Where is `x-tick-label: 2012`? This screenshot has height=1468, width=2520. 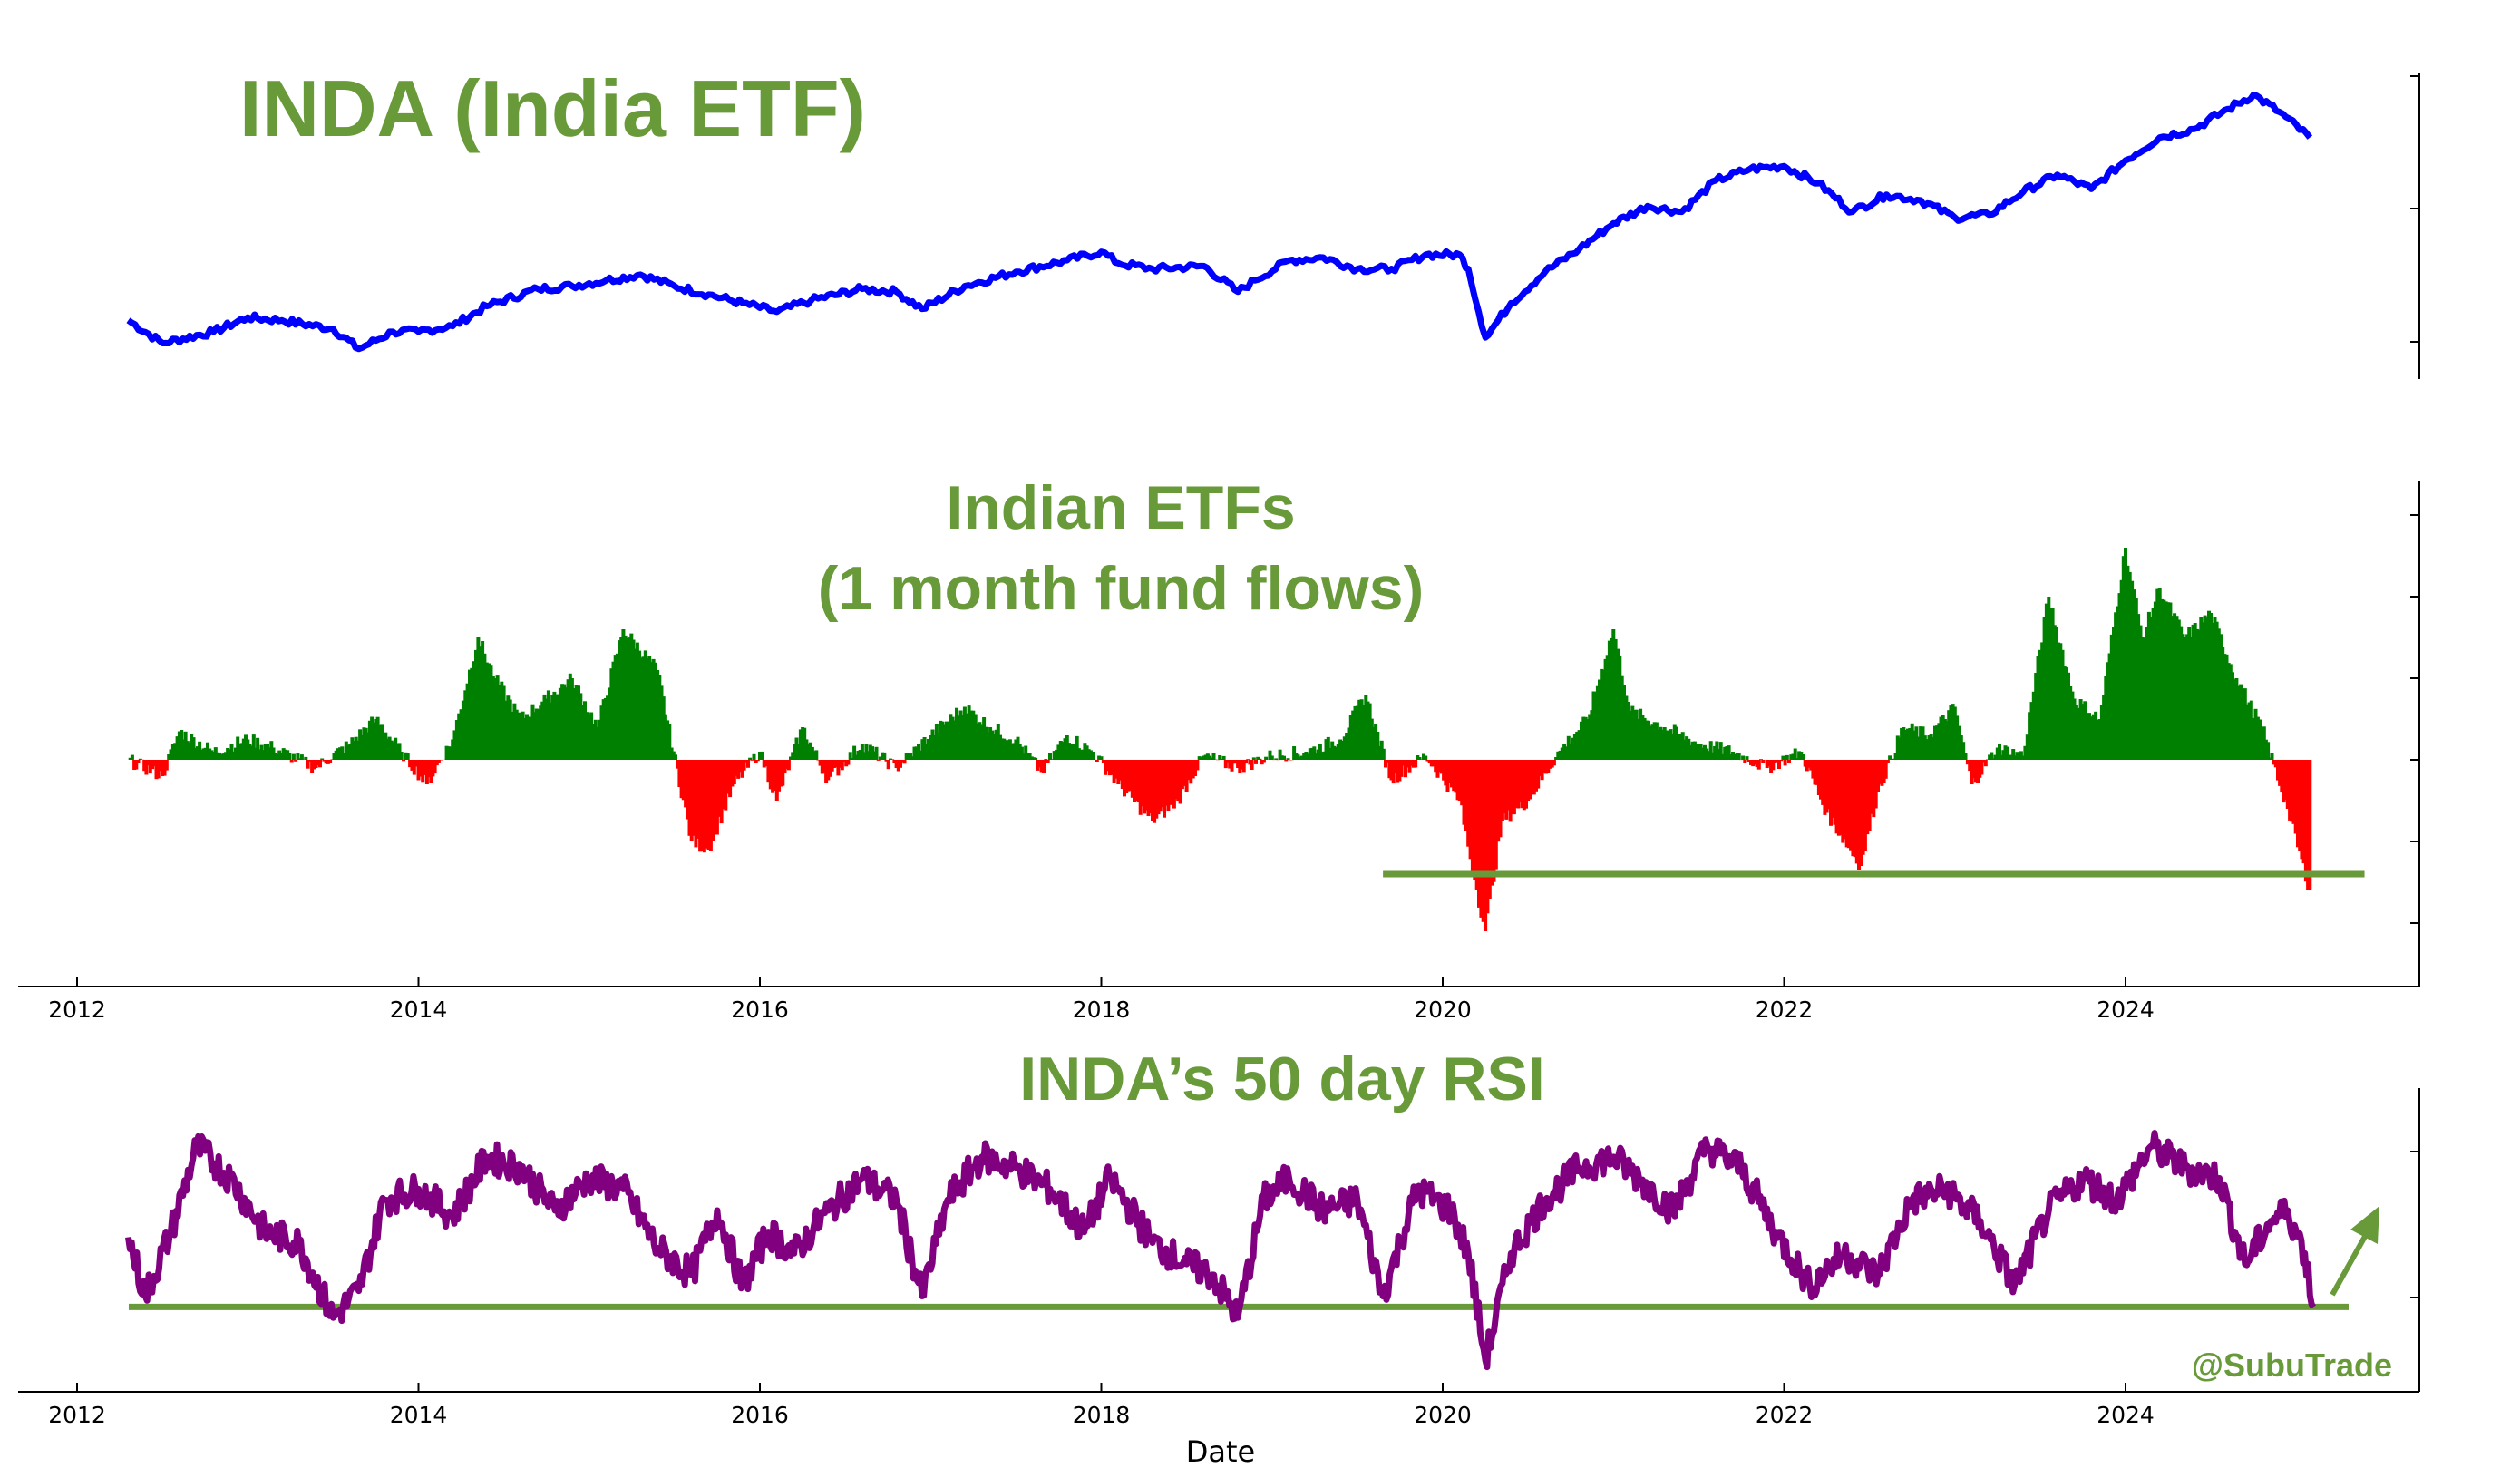 x-tick-label: 2012 is located at coordinates (77, 1415).